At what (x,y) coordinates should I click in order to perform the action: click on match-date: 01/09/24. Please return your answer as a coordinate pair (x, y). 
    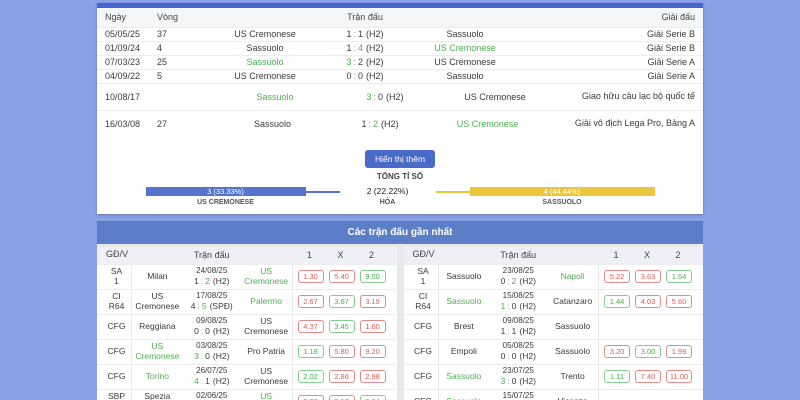
    Looking at the image, I should click on (123, 48).